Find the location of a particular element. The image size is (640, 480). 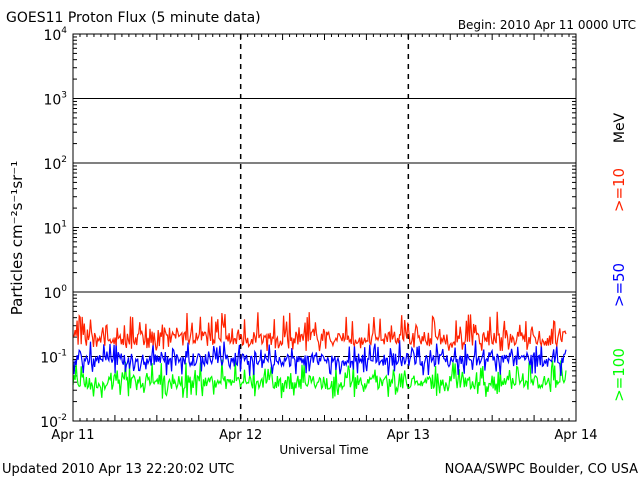

series-group is located at coordinates (319, 355).